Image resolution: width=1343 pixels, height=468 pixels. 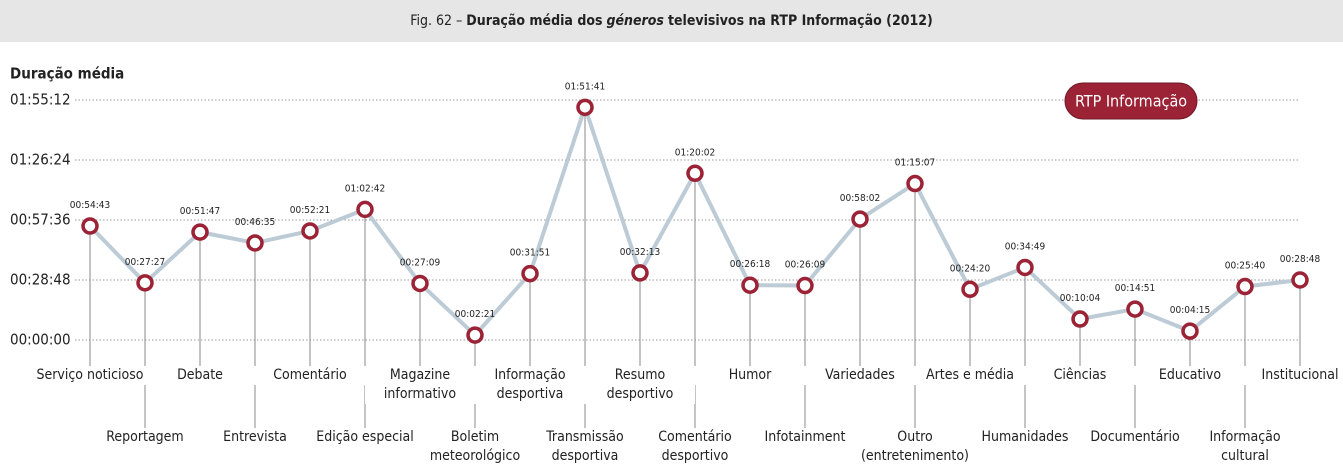 What do you see at coordinates (1135, 437) in the screenshot?
I see `x-tick-label: Documentário` at bounding box center [1135, 437].